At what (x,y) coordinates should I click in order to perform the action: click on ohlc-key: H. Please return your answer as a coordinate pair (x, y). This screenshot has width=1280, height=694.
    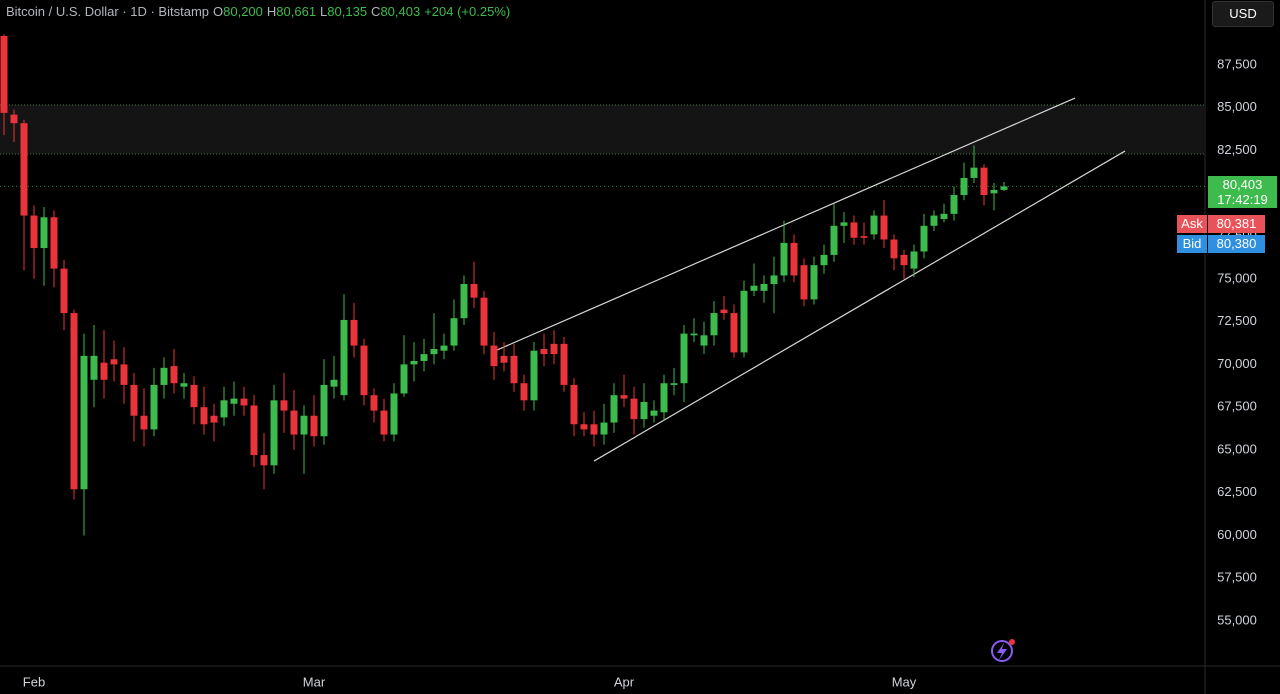
    Looking at the image, I should click on (271, 11).